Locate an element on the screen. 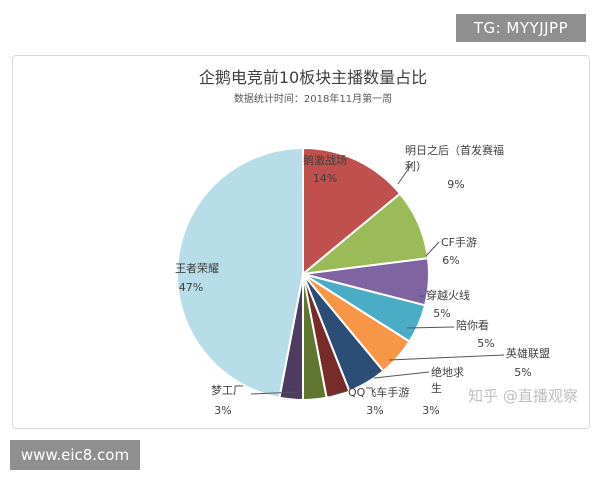 This screenshot has width=600, height=480. slice-label: 明日之后（首发赛福利） is located at coordinates (454, 158).